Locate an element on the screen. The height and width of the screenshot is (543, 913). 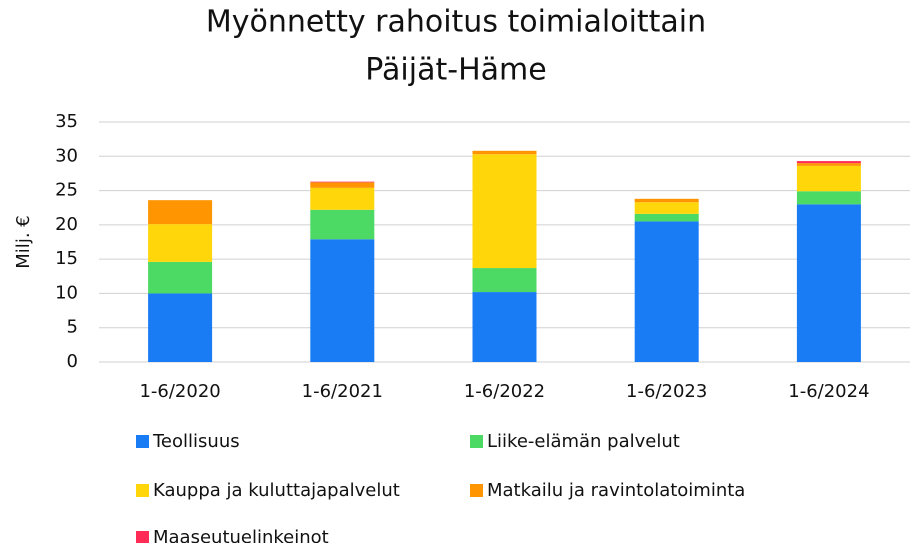
y-axis-label: Milj. € is located at coordinates (23, 241).